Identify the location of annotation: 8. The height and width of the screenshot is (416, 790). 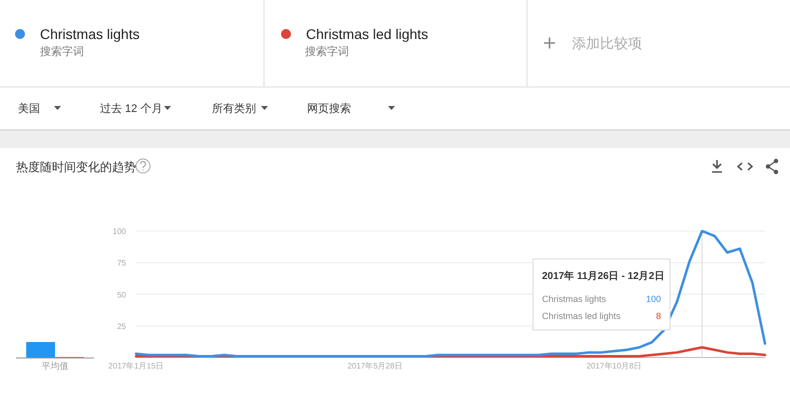
(658, 316).